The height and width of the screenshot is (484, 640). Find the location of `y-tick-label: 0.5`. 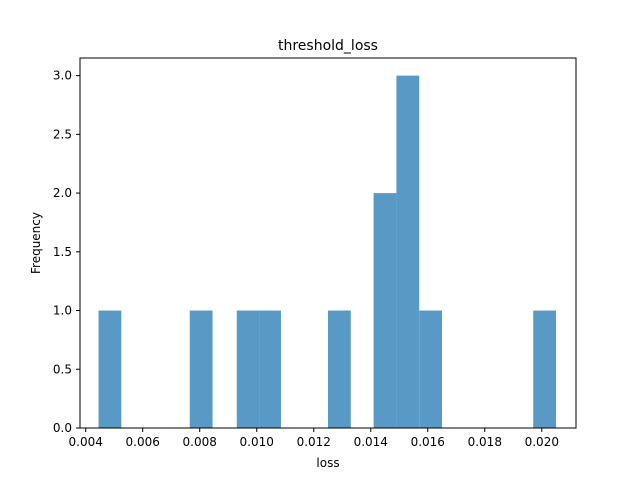

y-tick-label: 0.5 is located at coordinates (62, 369).